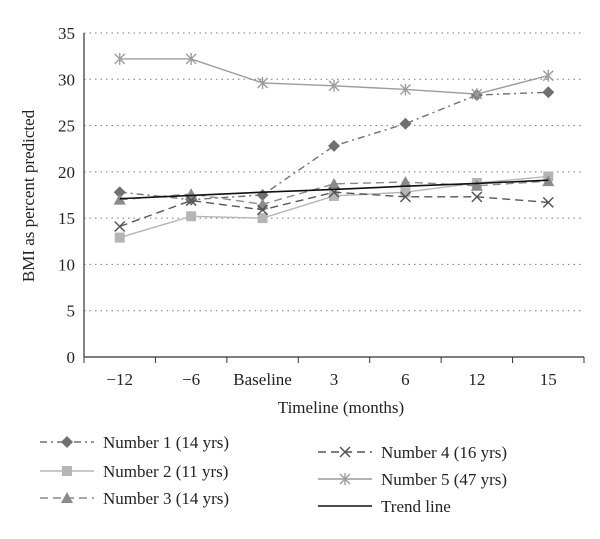 The height and width of the screenshot is (539, 600). What do you see at coordinates (66, 79) in the screenshot?
I see `y-tick-label: 30` at bounding box center [66, 79].